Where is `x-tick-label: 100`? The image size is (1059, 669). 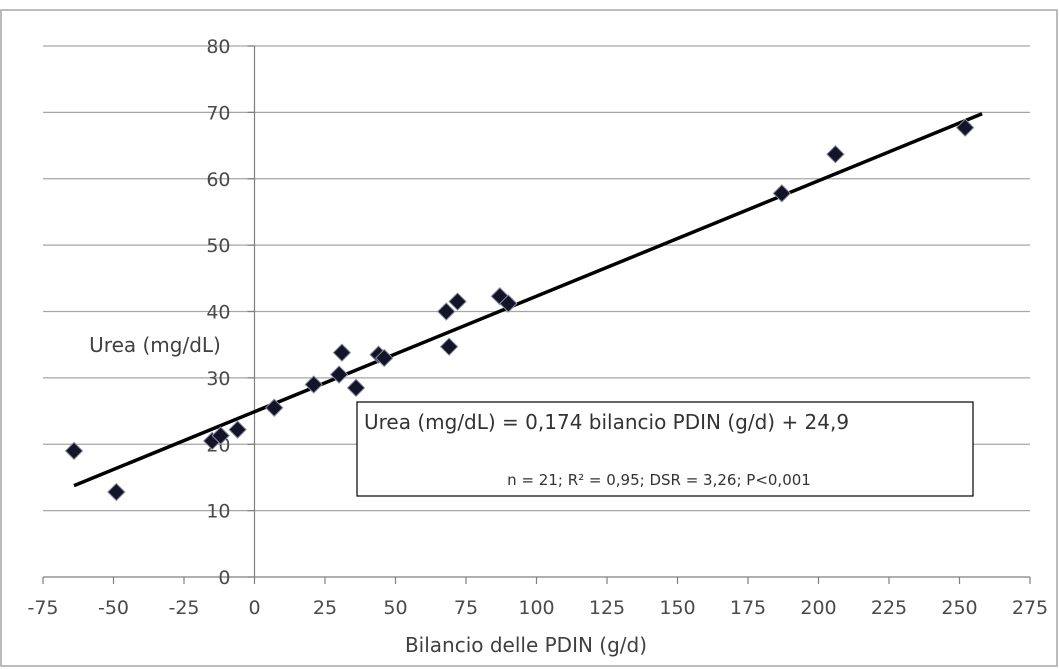 x-tick-label: 100 is located at coordinates (536, 608).